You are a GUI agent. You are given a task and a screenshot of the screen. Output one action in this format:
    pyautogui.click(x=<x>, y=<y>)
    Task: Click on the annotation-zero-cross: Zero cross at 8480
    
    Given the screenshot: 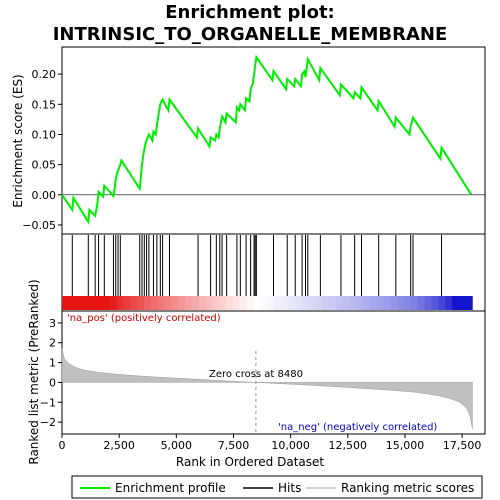 What is the action you would take?
    pyautogui.click(x=256, y=374)
    